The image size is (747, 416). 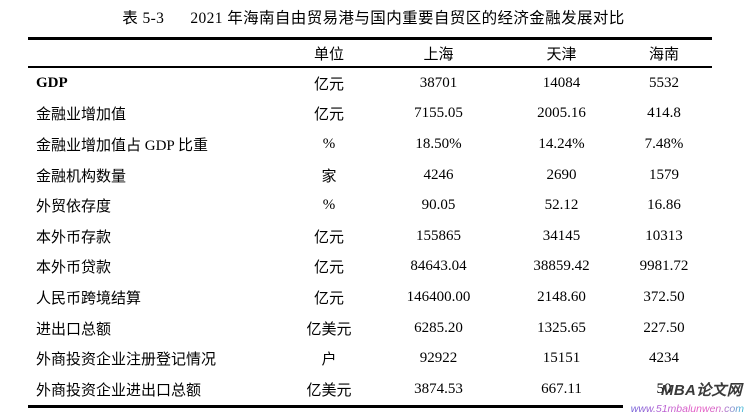 I want to click on cell-shanghai: 38701, so click(x=438, y=82).